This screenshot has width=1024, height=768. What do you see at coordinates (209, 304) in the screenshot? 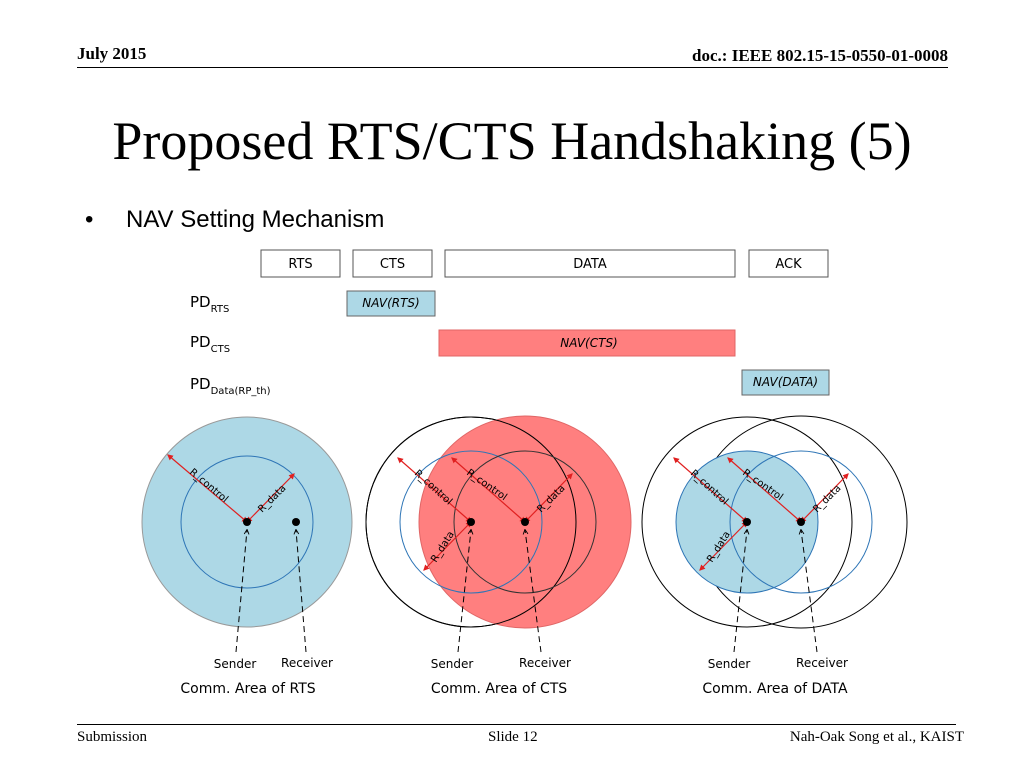
I see `pd-rts-label: PDRTS` at bounding box center [209, 304].